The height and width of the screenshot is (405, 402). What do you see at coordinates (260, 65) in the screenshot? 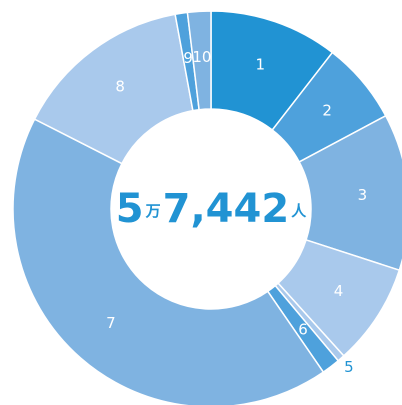
I see `segment-label: 1` at bounding box center [260, 65].